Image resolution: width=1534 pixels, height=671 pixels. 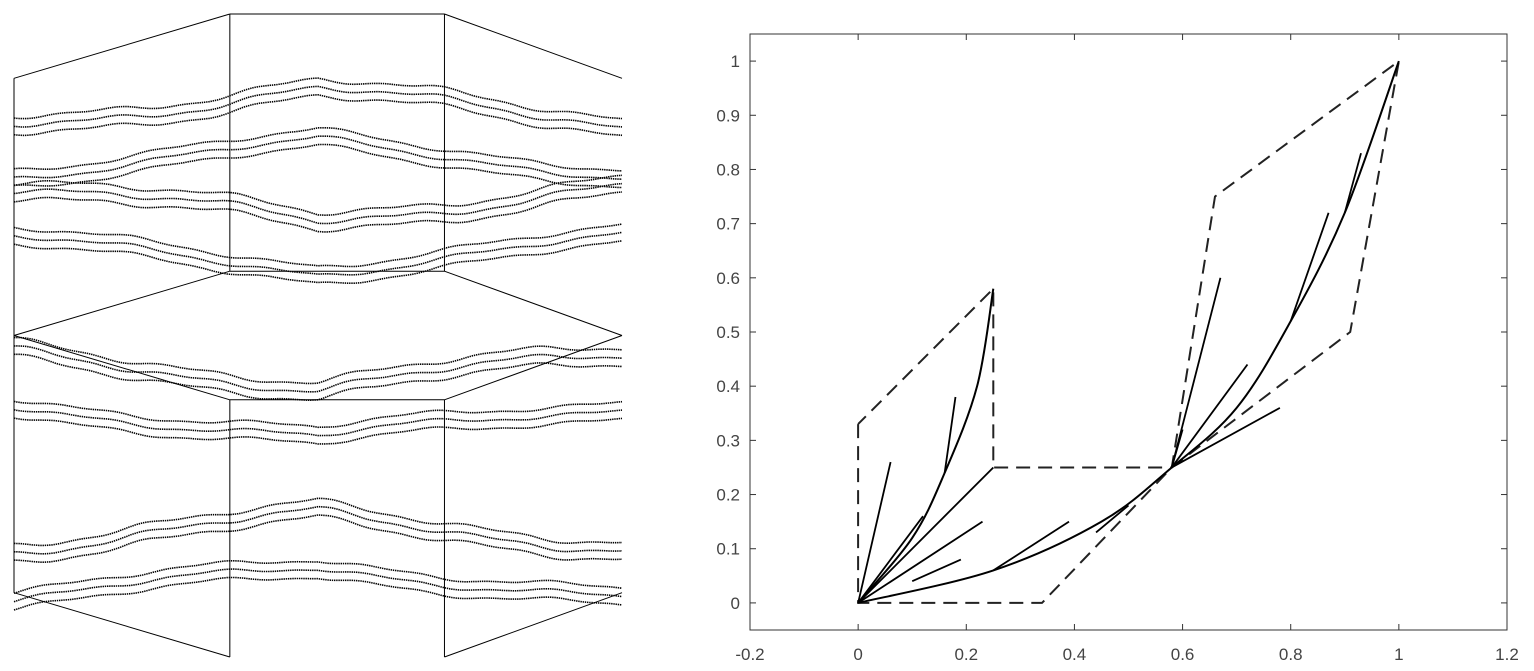 I want to click on x-tick-label: 0.8, so click(x=1291, y=654).